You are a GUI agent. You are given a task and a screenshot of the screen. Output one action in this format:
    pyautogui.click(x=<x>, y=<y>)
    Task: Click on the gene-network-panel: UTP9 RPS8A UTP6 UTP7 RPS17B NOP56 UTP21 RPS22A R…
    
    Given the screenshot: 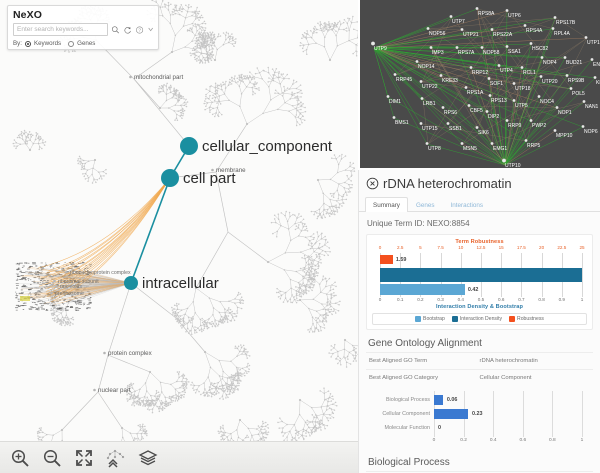 What is the action you would take?
    pyautogui.click(x=479, y=85)
    